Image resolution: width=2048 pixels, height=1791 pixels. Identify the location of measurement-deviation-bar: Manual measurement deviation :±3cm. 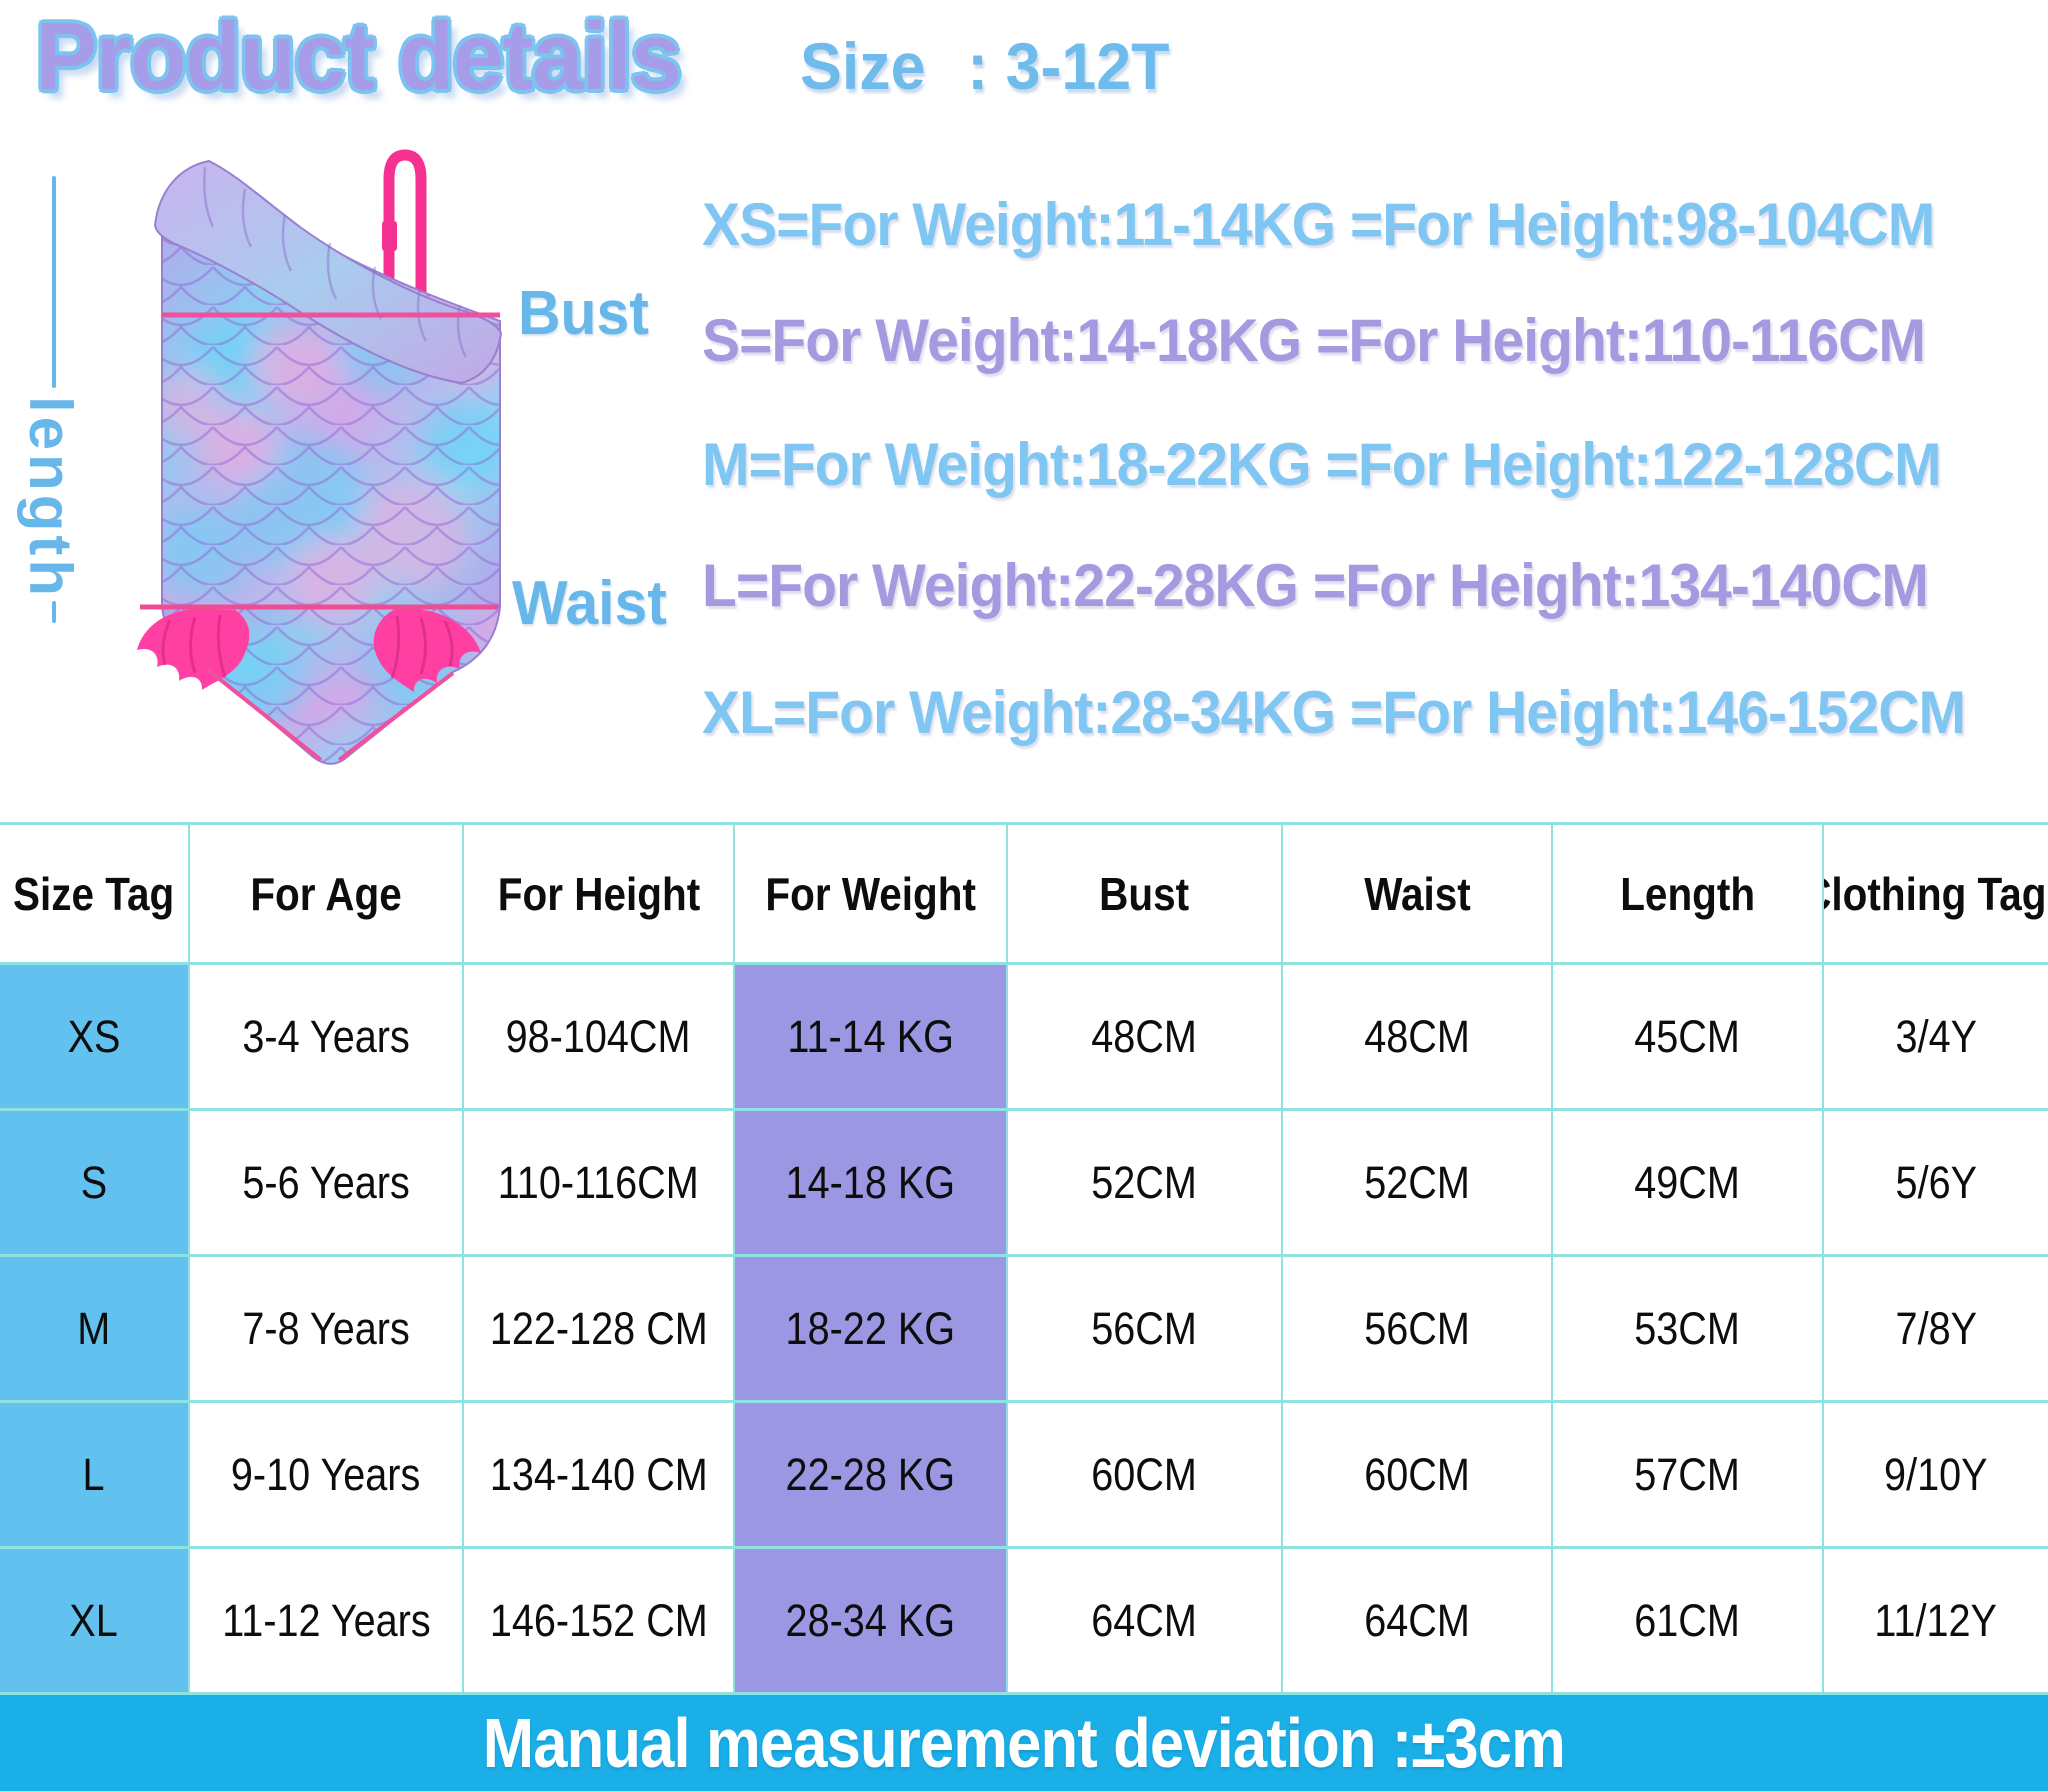
(1024, 1743).